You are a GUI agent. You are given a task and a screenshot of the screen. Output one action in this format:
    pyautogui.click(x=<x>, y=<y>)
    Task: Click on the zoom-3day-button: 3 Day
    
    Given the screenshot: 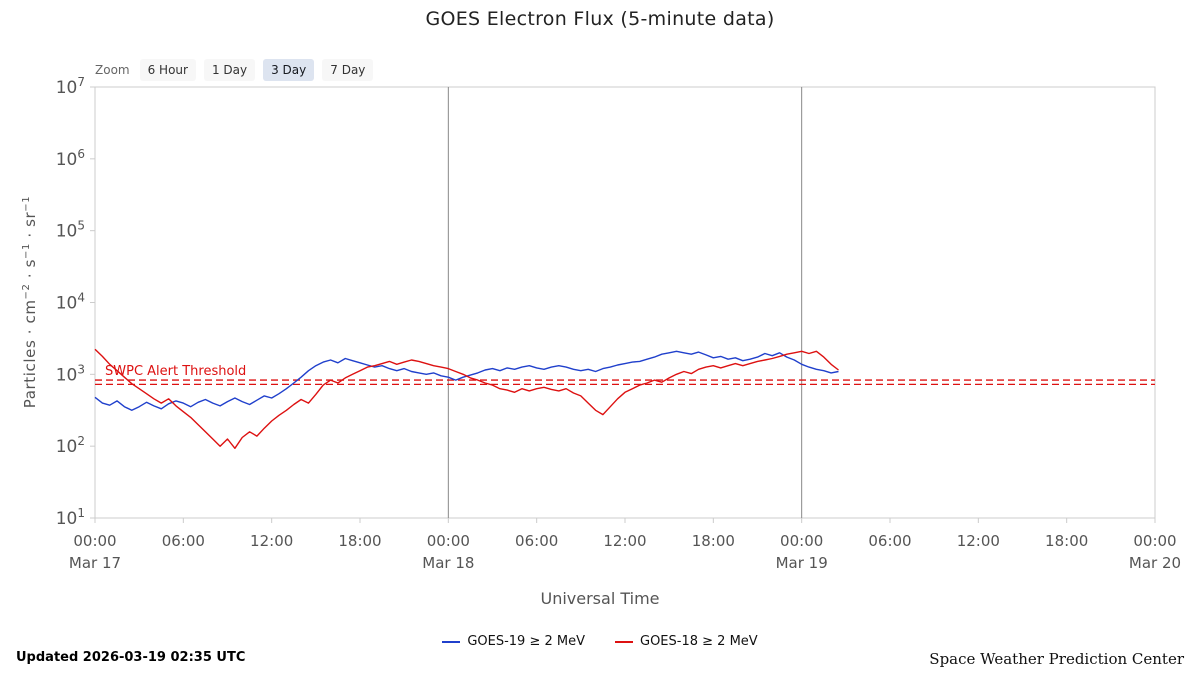 What is the action you would take?
    pyautogui.click(x=289, y=70)
    